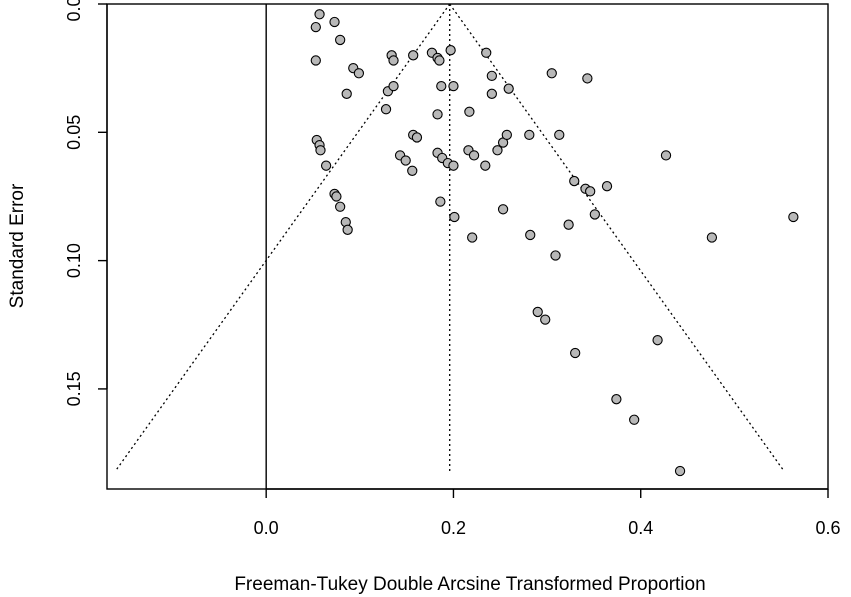  I want to click on y-axis-title: Standard Error, so click(17, 245).